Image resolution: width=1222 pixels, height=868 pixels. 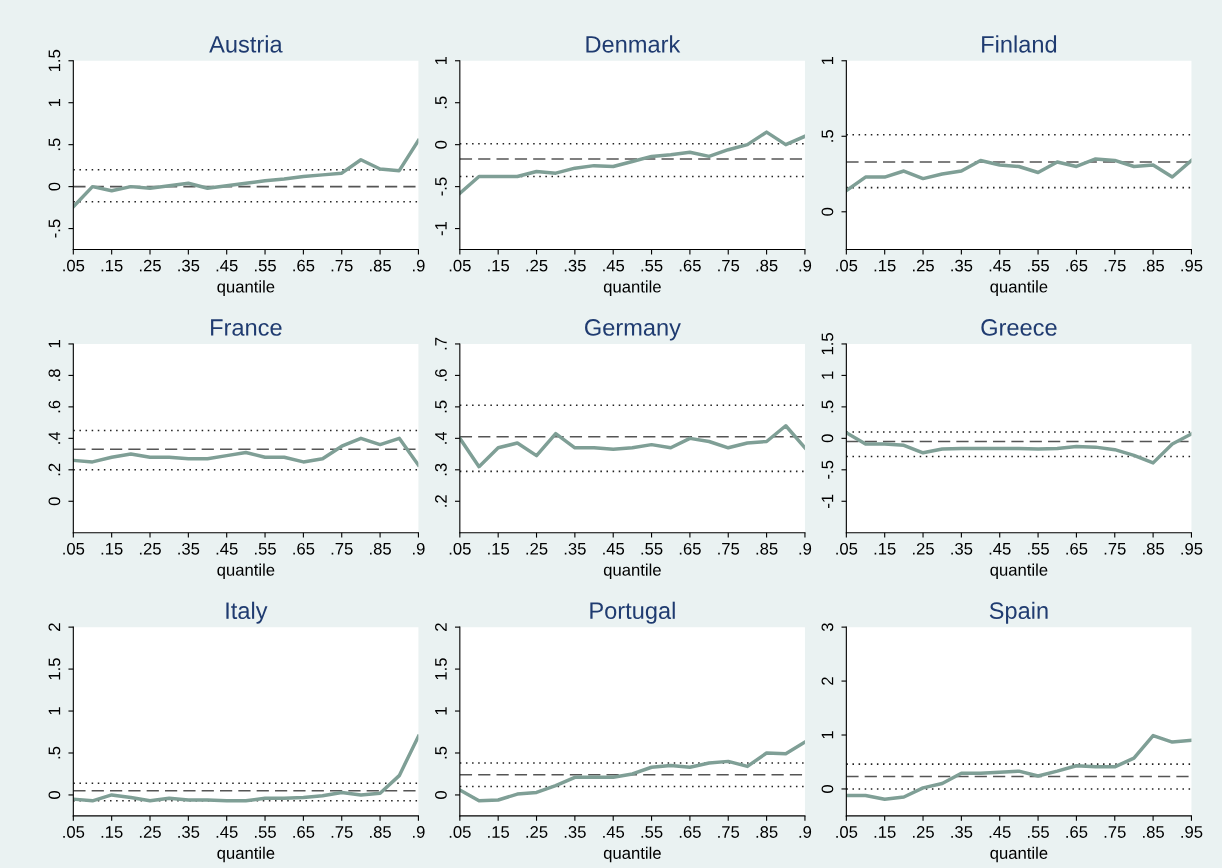 What do you see at coordinates (441, 437) in the screenshot?
I see `y-tick-label: .4` at bounding box center [441, 437].